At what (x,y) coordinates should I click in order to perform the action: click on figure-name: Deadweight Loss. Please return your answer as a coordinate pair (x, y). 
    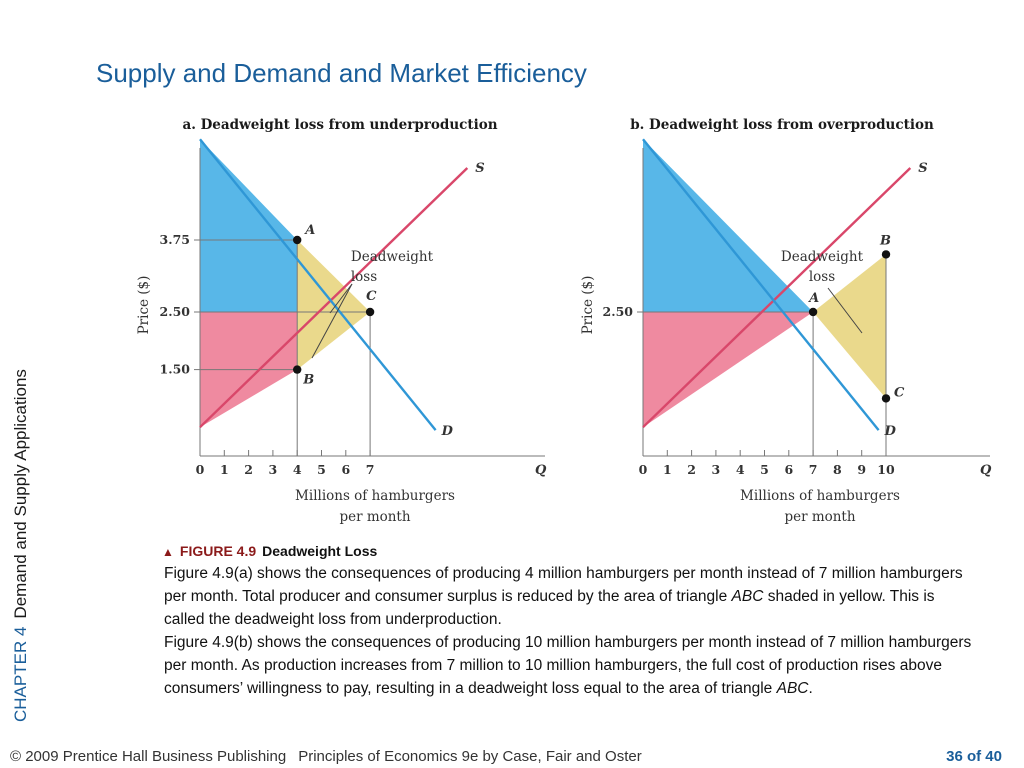
    Looking at the image, I should click on (320, 551).